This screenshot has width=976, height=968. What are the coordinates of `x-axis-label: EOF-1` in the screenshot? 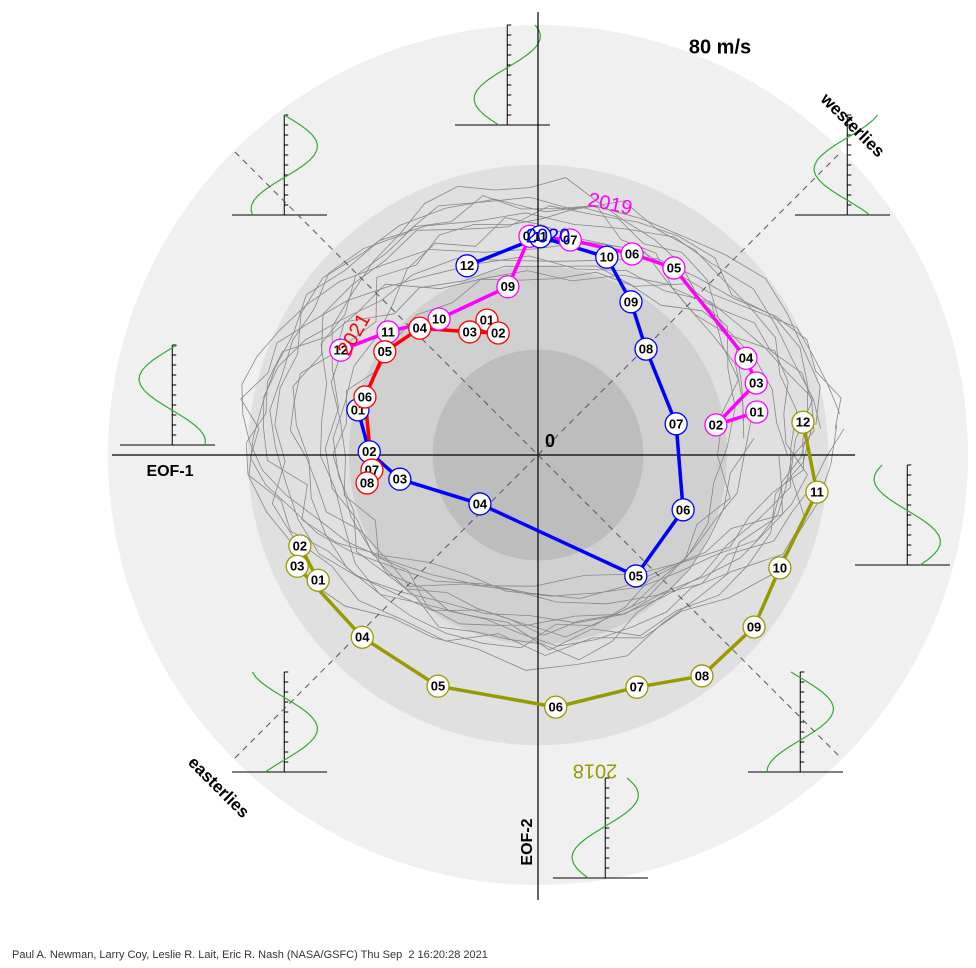 It's located at (169, 471).